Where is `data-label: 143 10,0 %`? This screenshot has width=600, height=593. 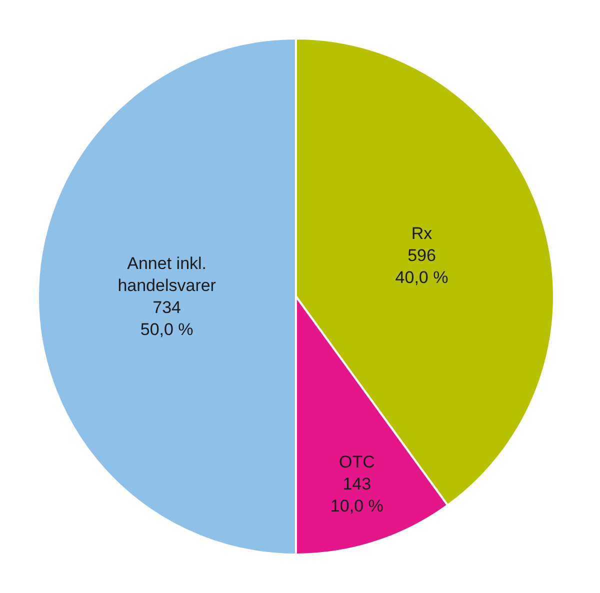
data-label: 143 10,0 % is located at coordinates (357, 495).